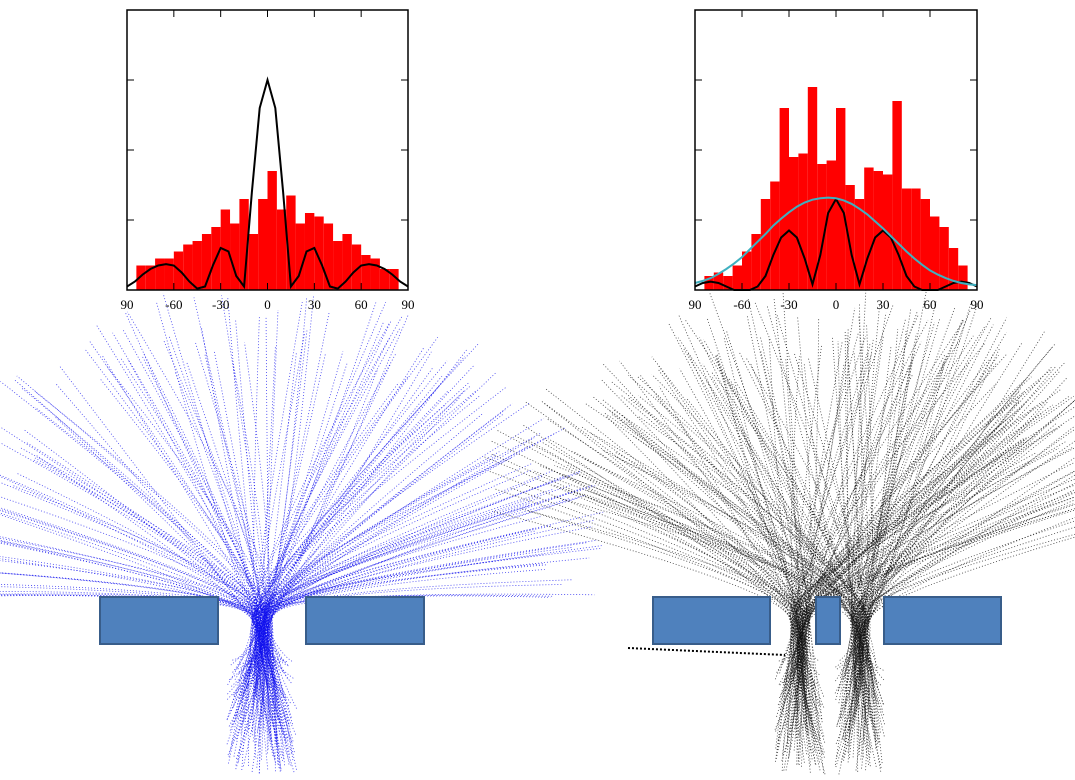 The image size is (1075, 780). I want to click on x-tick-label: 30, so click(314, 304).